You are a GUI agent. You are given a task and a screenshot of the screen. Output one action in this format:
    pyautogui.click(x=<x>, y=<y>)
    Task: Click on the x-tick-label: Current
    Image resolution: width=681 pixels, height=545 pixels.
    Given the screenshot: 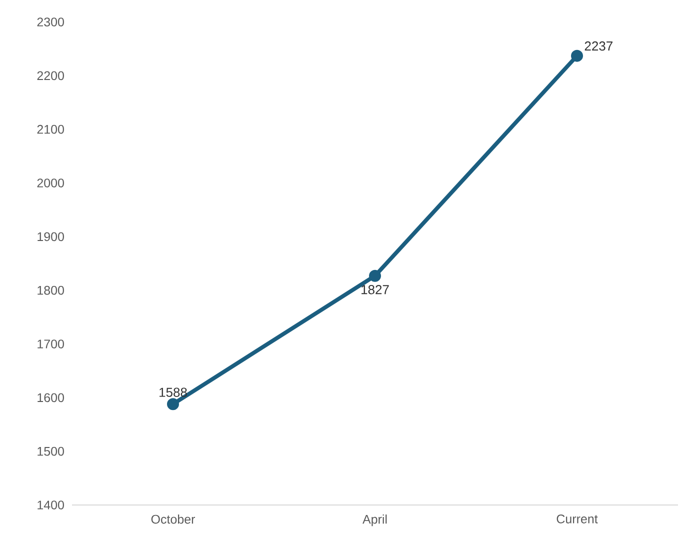 What is the action you would take?
    pyautogui.click(x=577, y=519)
    